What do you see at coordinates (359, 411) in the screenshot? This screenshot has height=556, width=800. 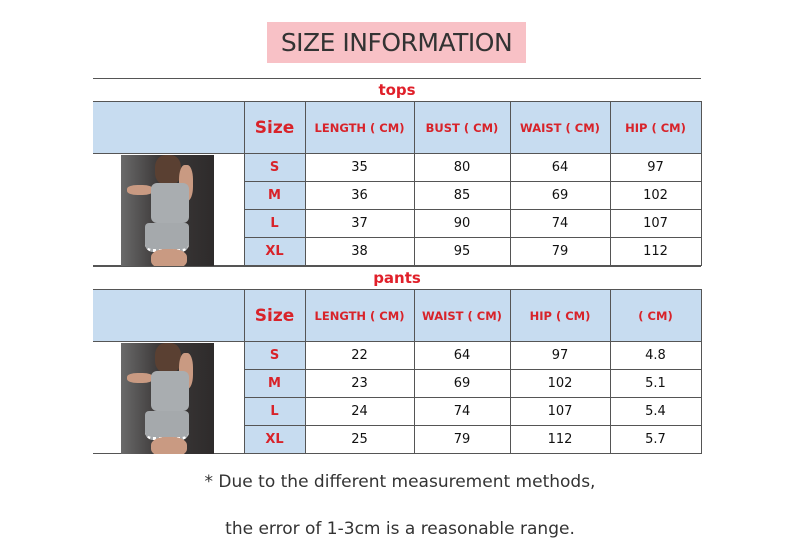 I see `measurement-cell: 24` at bounding box center [359, 411].